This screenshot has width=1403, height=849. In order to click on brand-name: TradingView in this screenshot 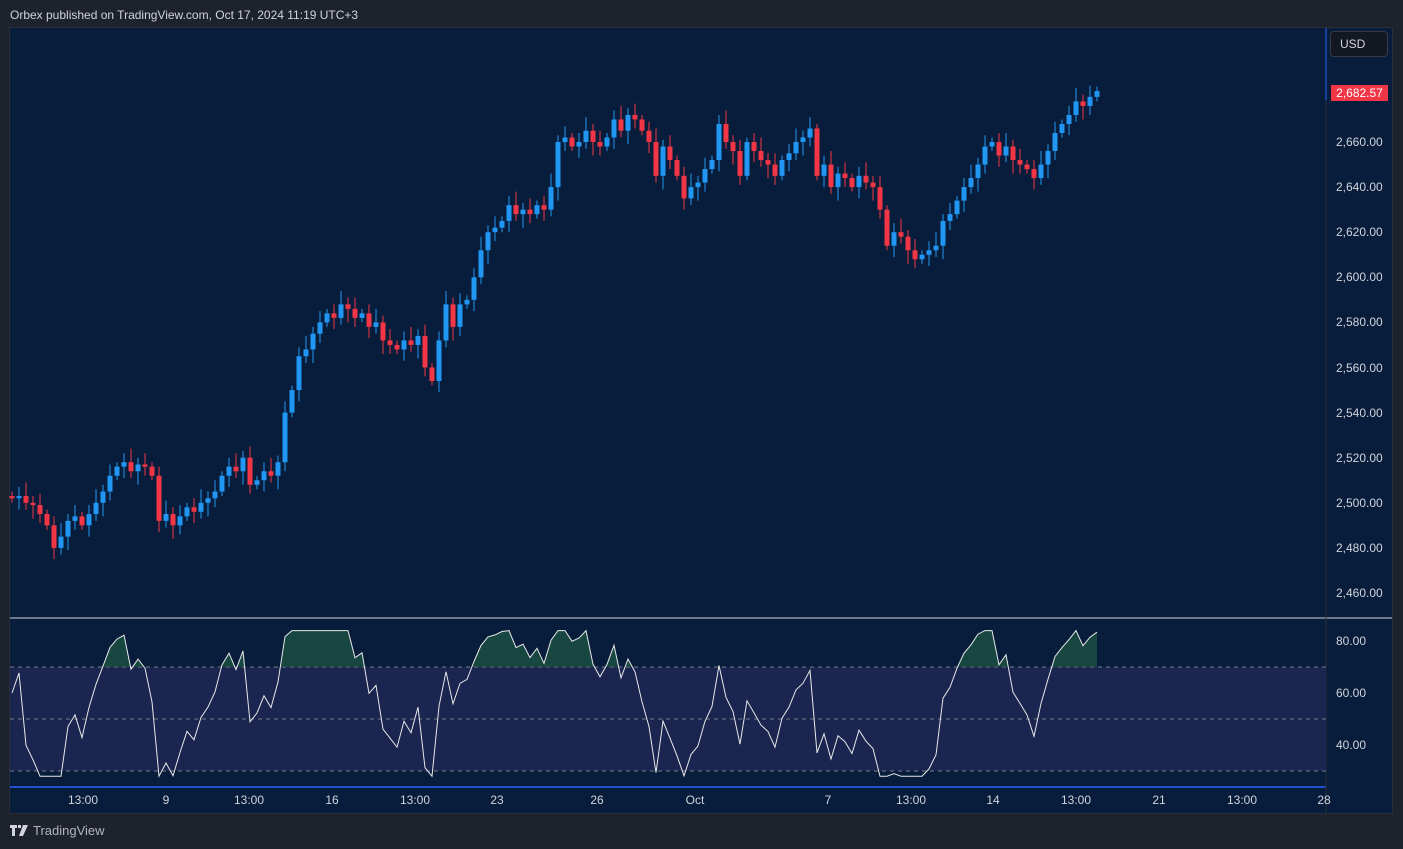, I will do `click(69, 830)`.